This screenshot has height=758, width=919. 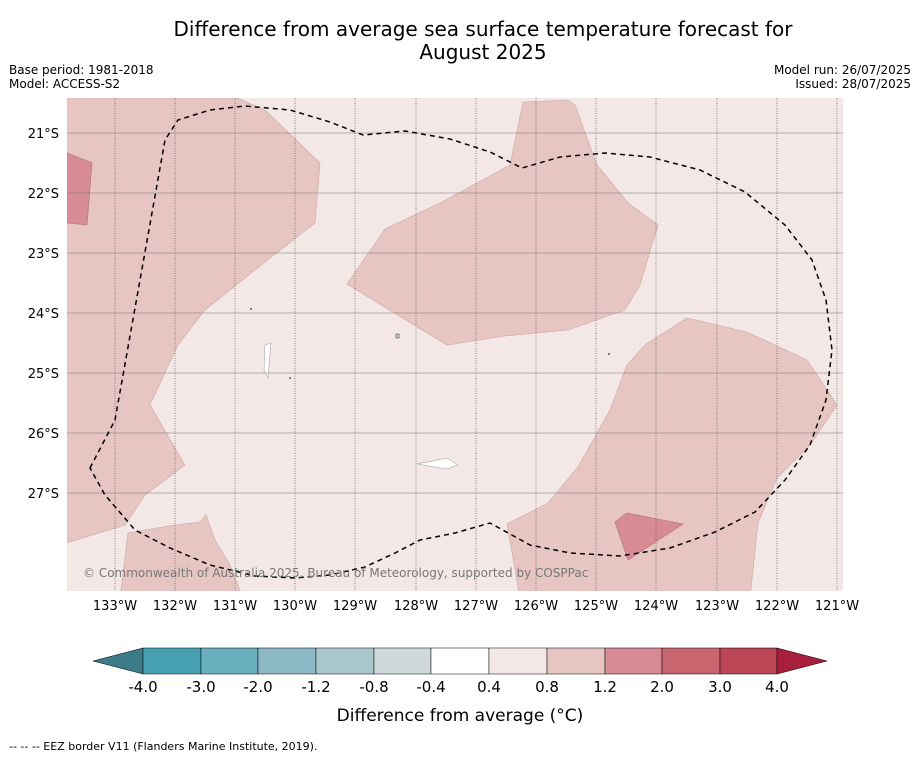 I want to click on lon-label: 133°W, so click(x=115, y=606).